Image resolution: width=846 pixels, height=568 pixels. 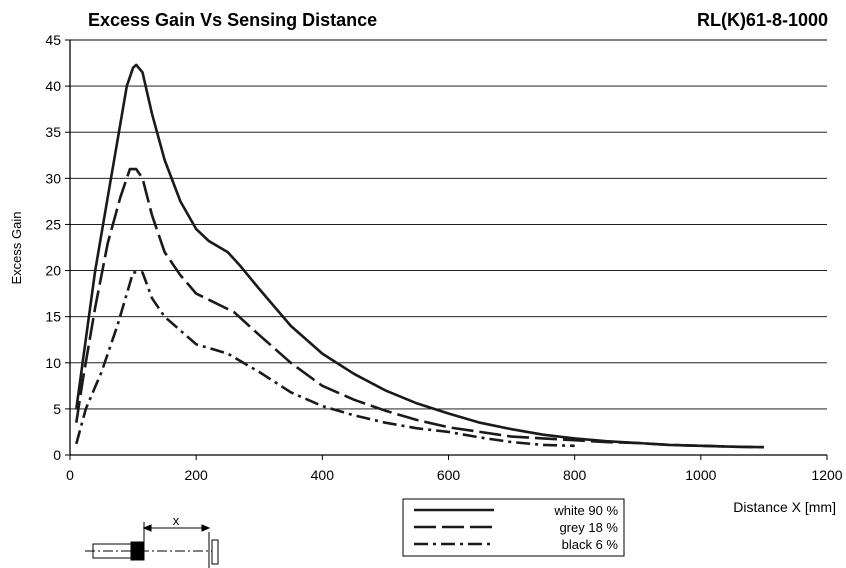 What do you see at coordinates (206, 528) in the screenshot?
I see `dimension-arrow-right` at bounding box center [206, 528].